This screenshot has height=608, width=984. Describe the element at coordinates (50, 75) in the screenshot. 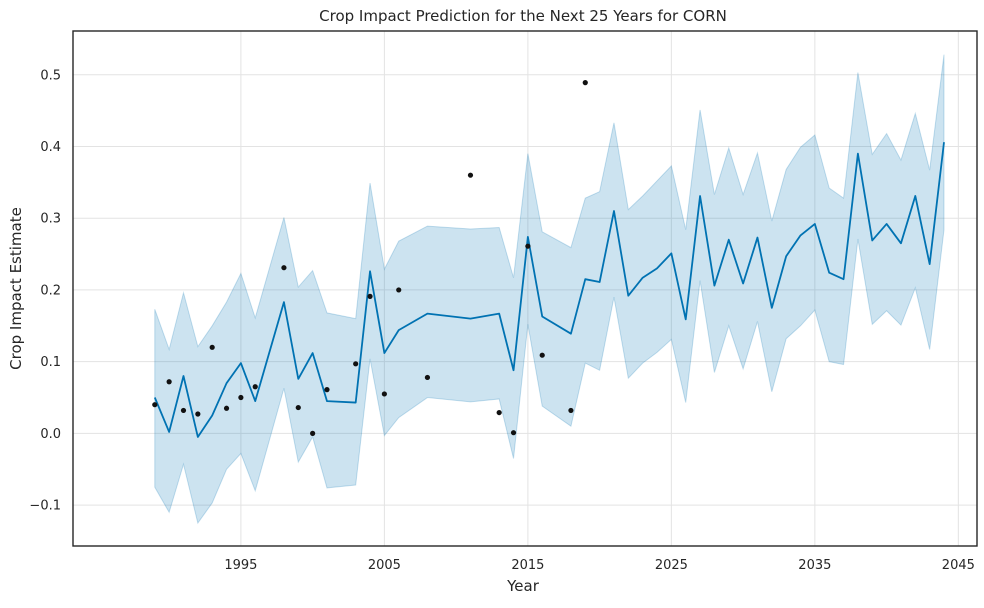

I see `y-tick-label: 0.5` at that location.